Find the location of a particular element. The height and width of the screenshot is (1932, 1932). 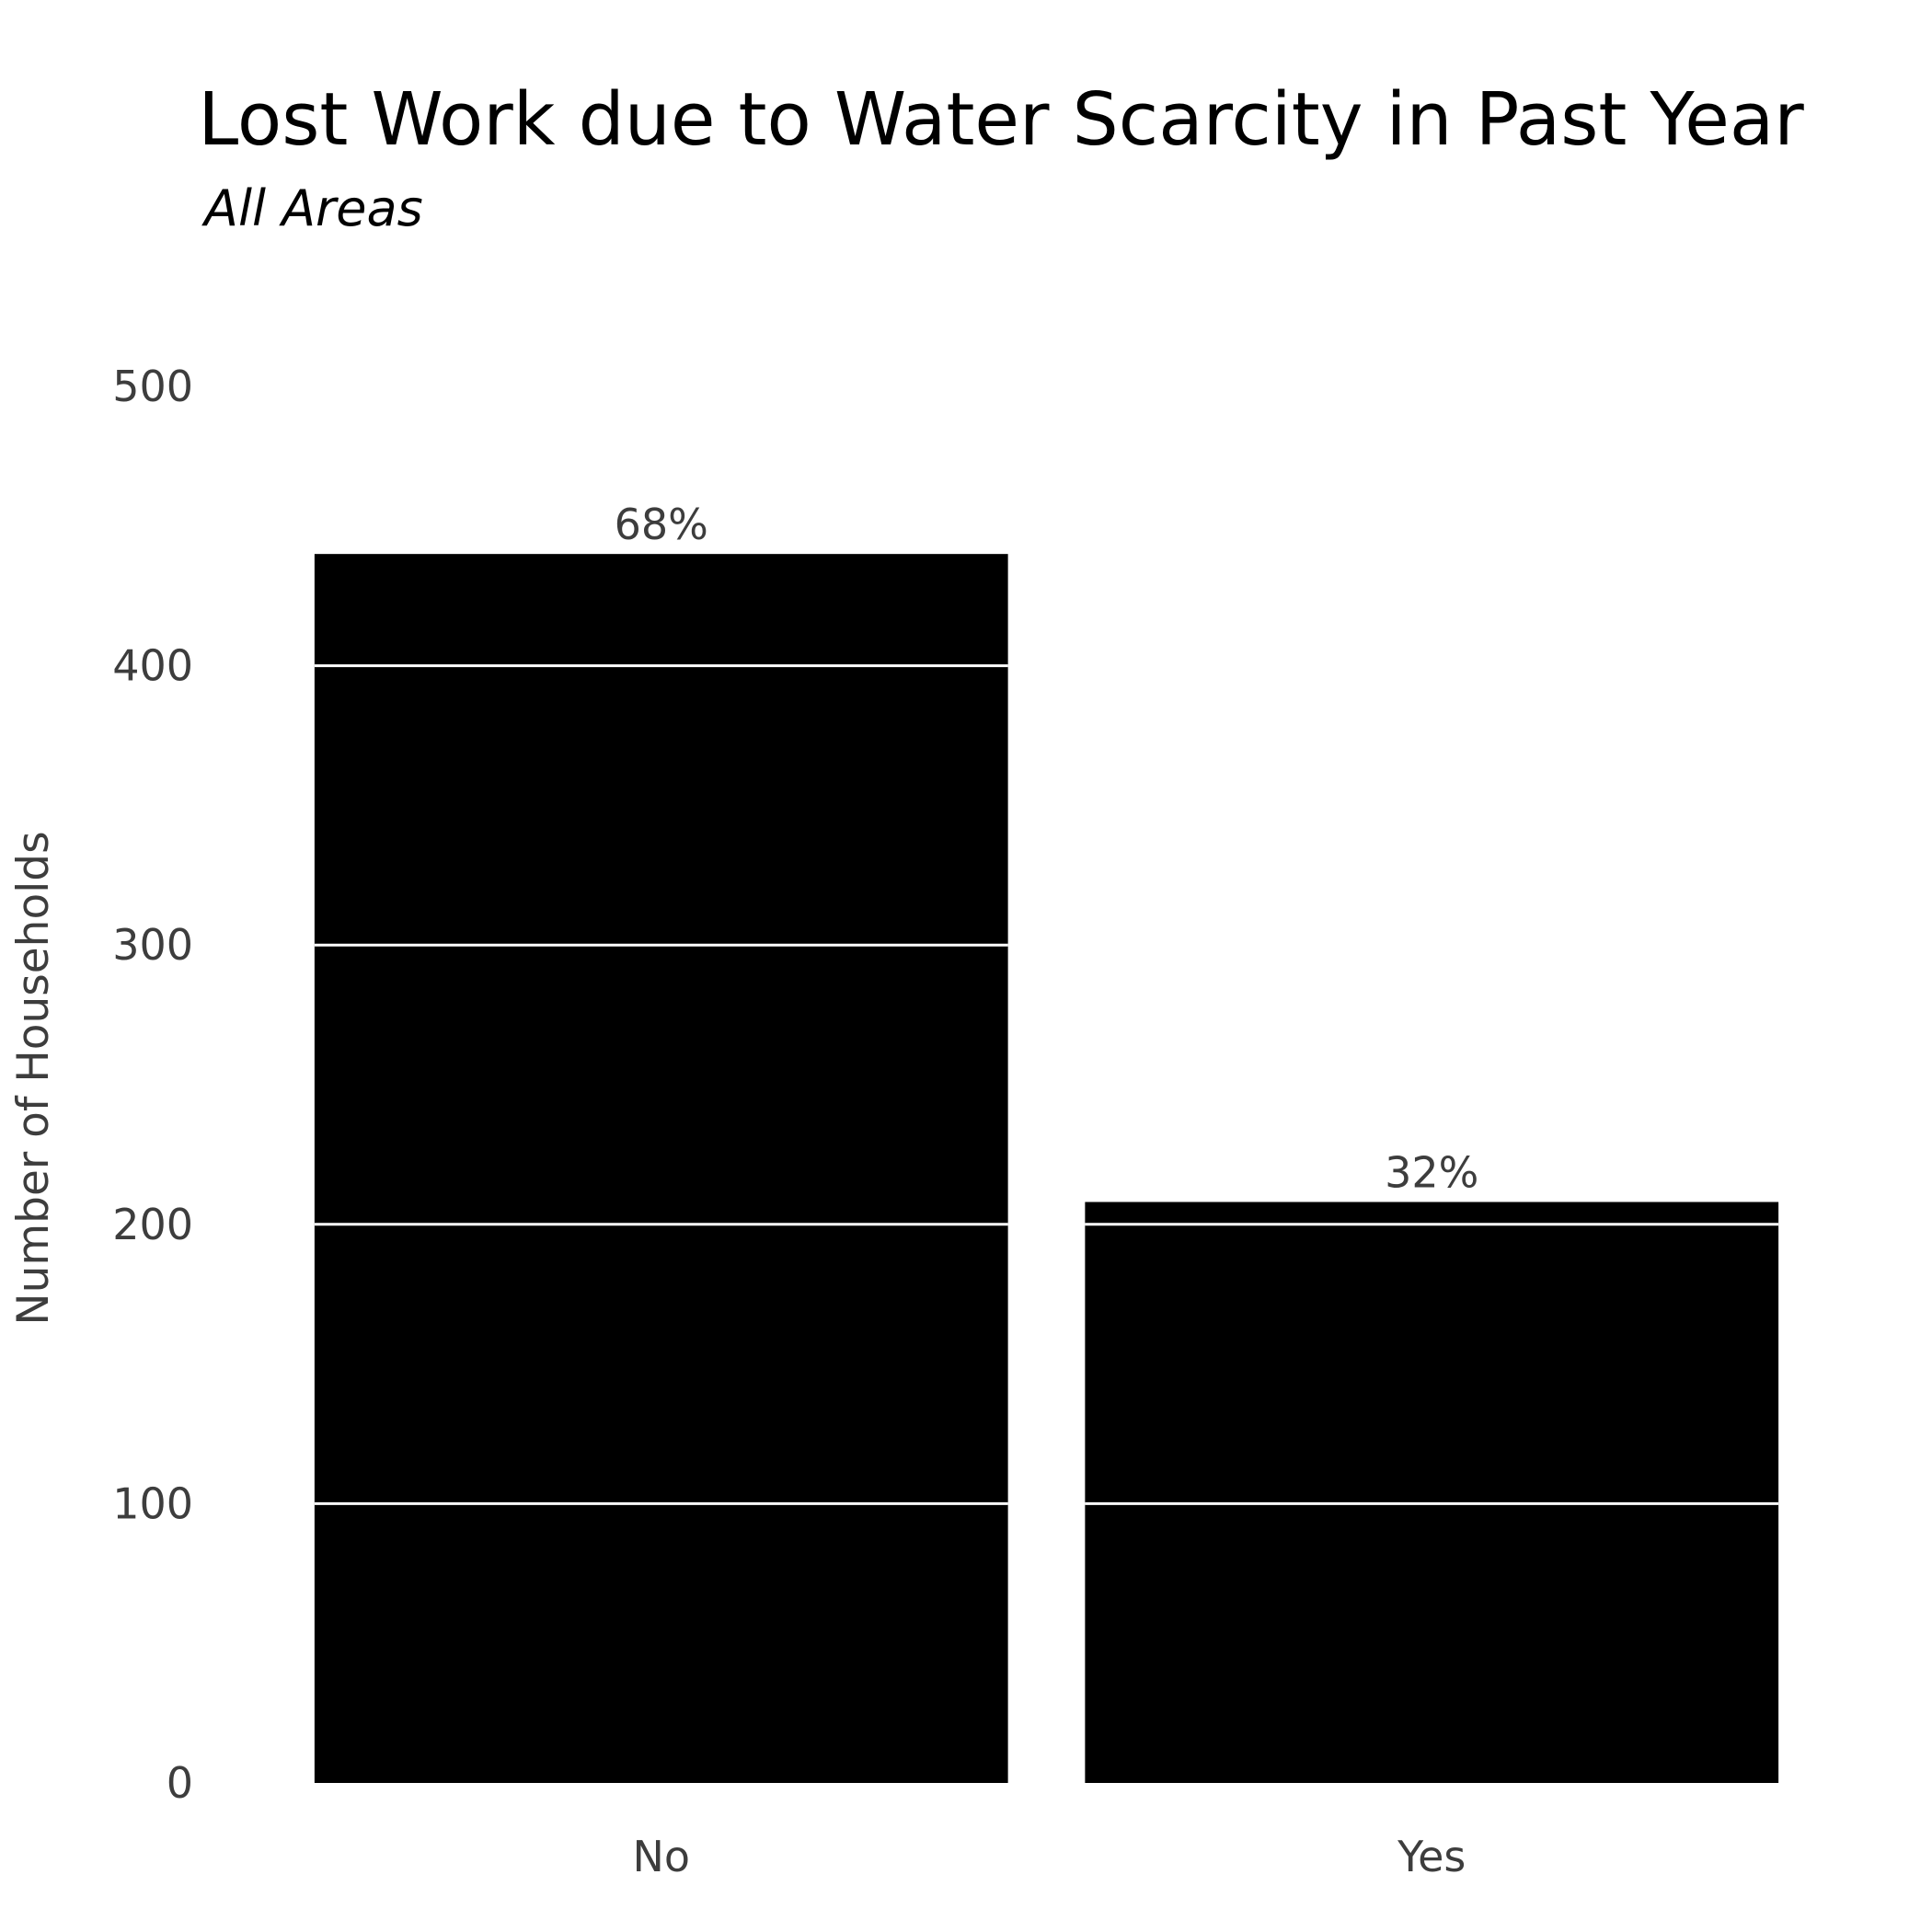

y-tick-label: 300 is located at coordinates (152, 945).